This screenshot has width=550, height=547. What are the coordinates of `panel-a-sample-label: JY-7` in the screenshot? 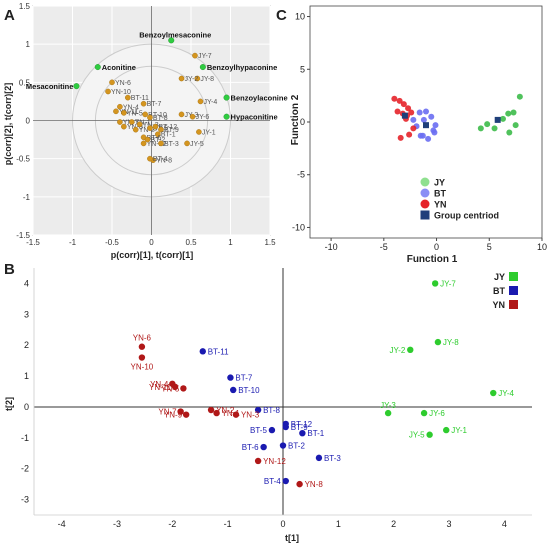 It's located at (205, 56).